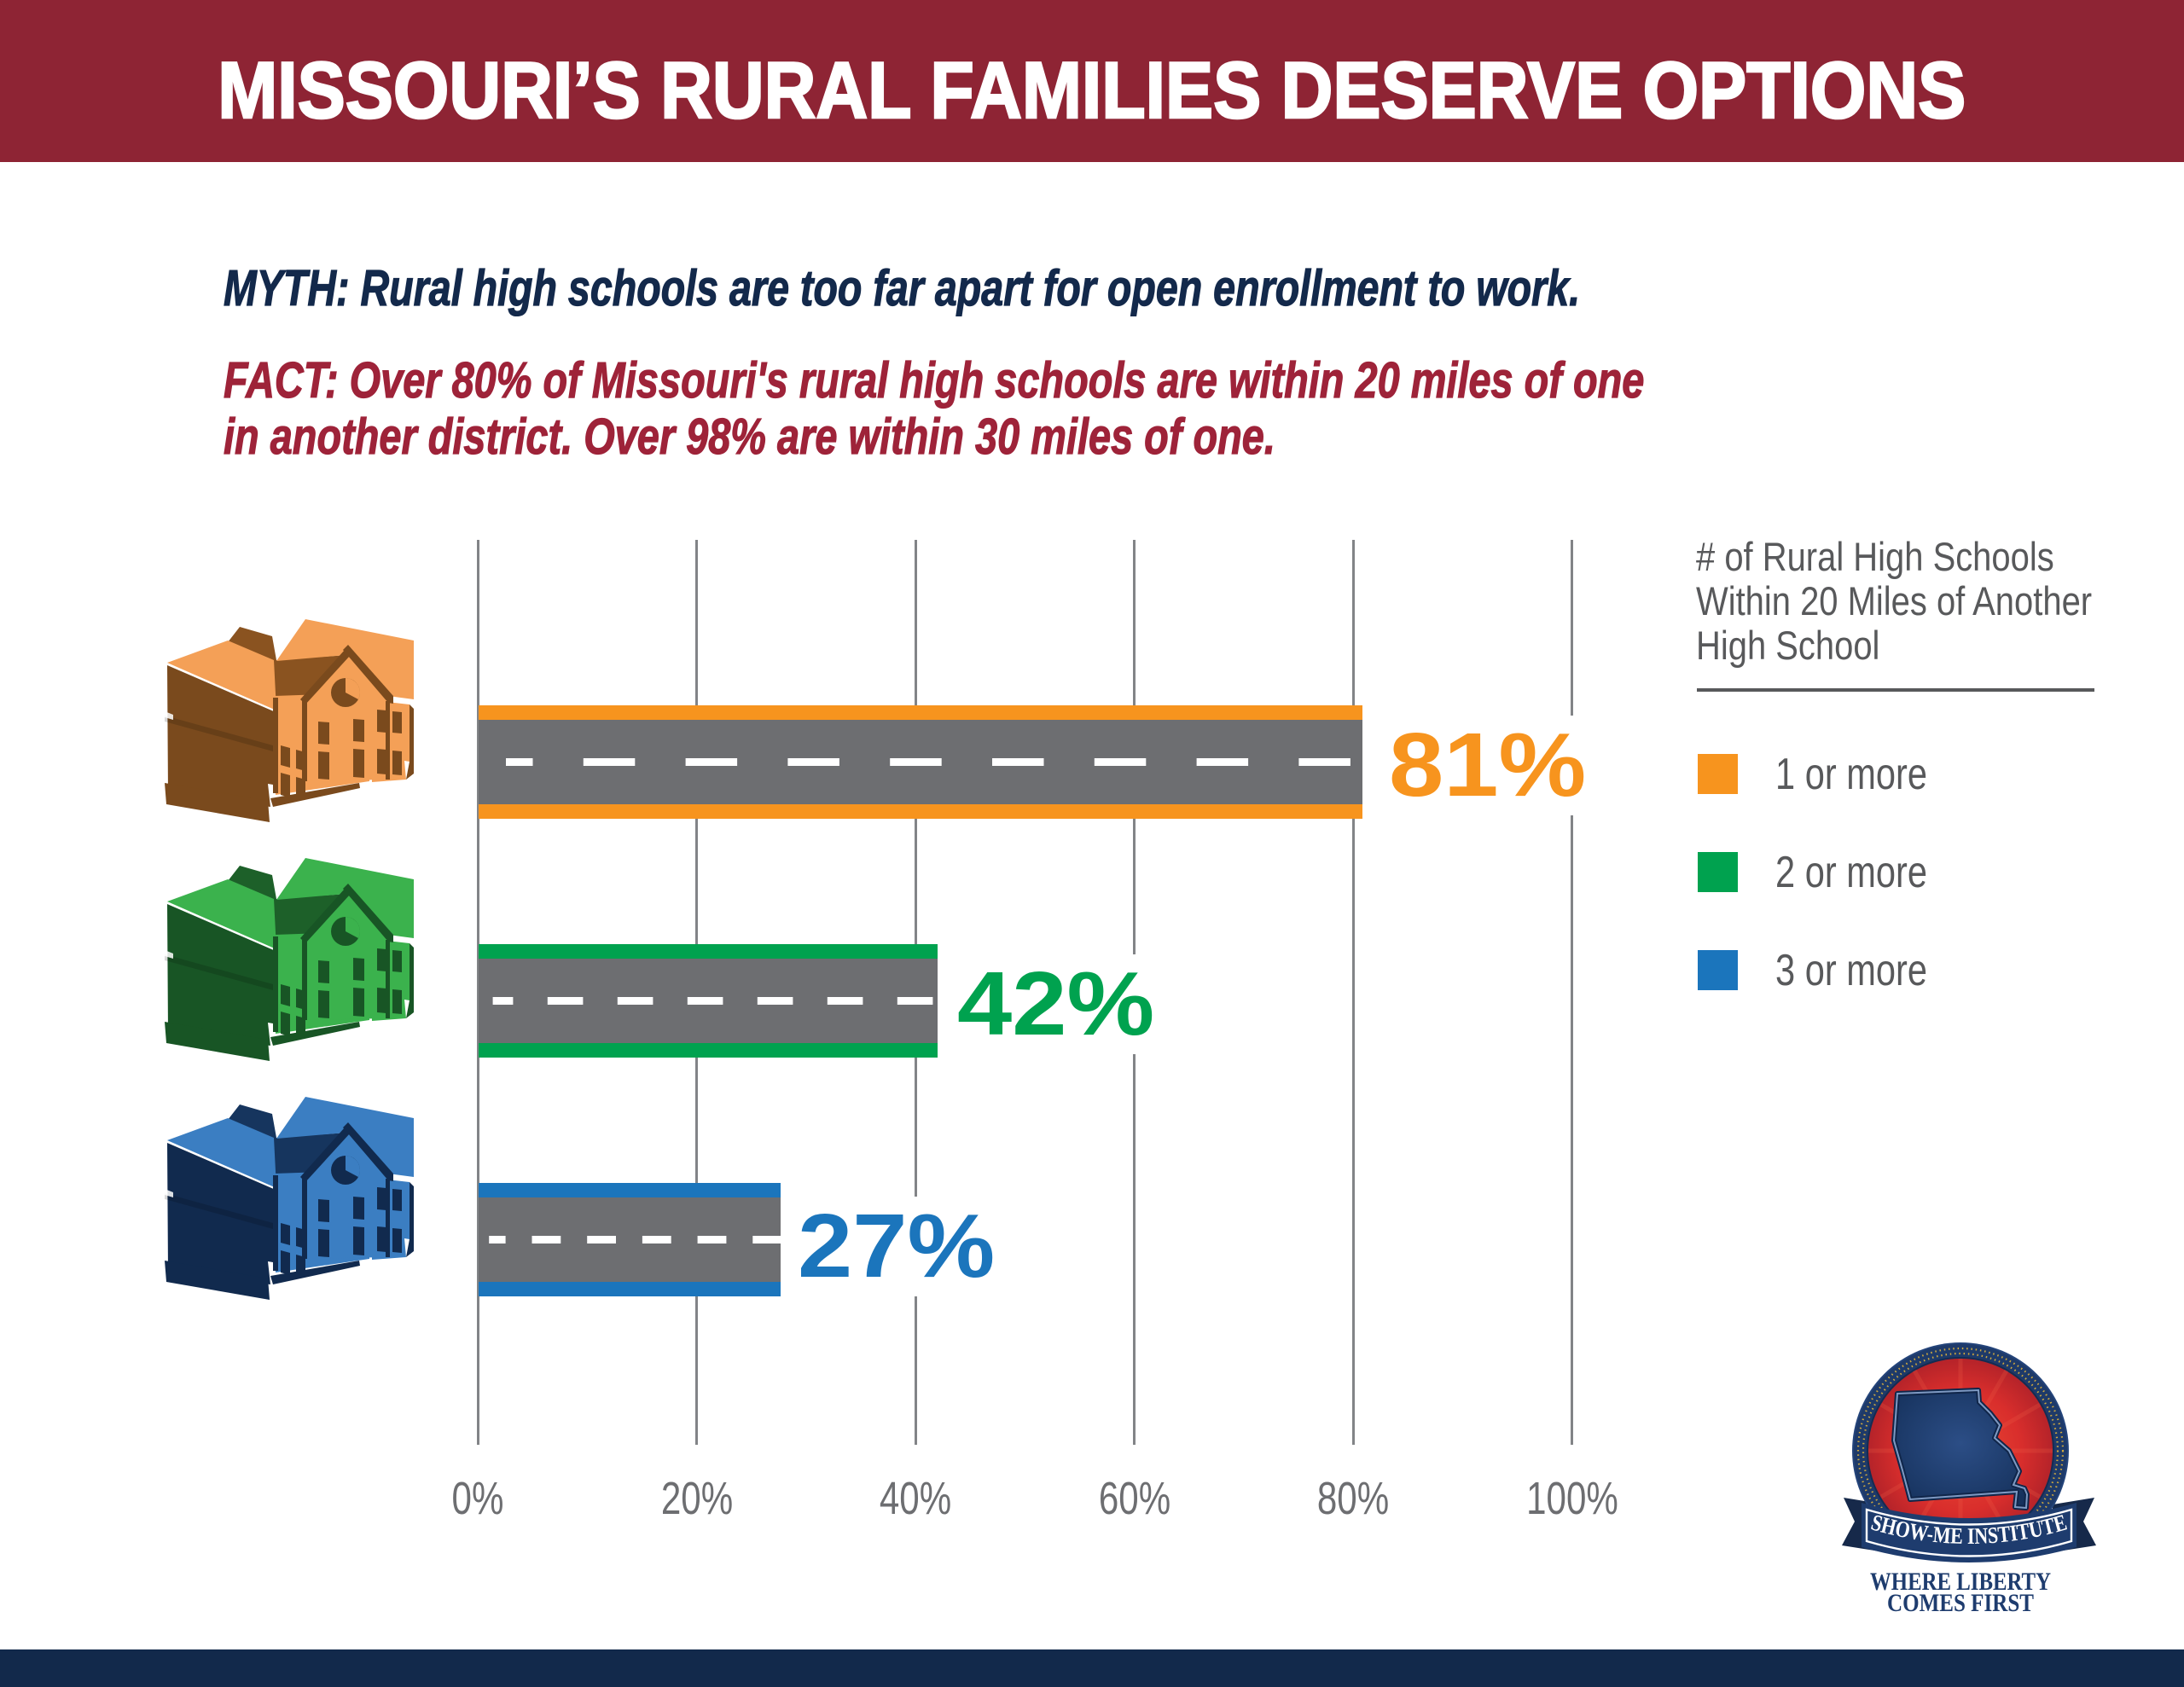 The width and height of the screenshot is (2184, 1687). I want to click on svg-text: WHERE LIBERTY, so click(1961, 1582).